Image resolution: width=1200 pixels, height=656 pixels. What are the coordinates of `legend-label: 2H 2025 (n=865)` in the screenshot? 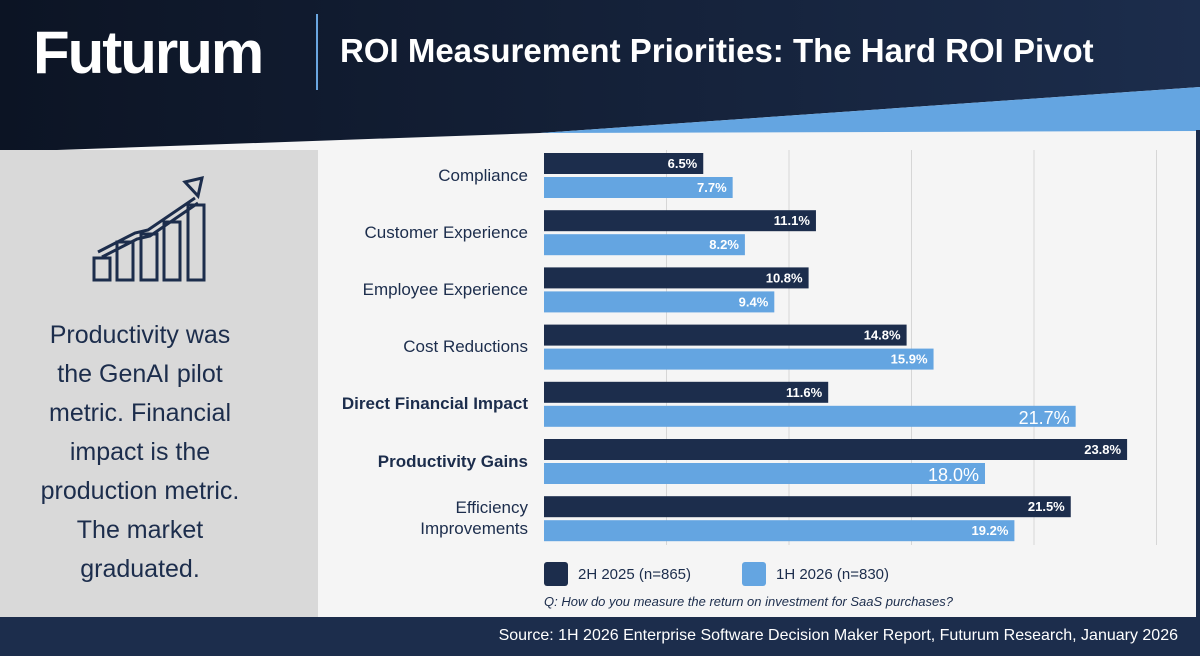 It's located at (634, 574).